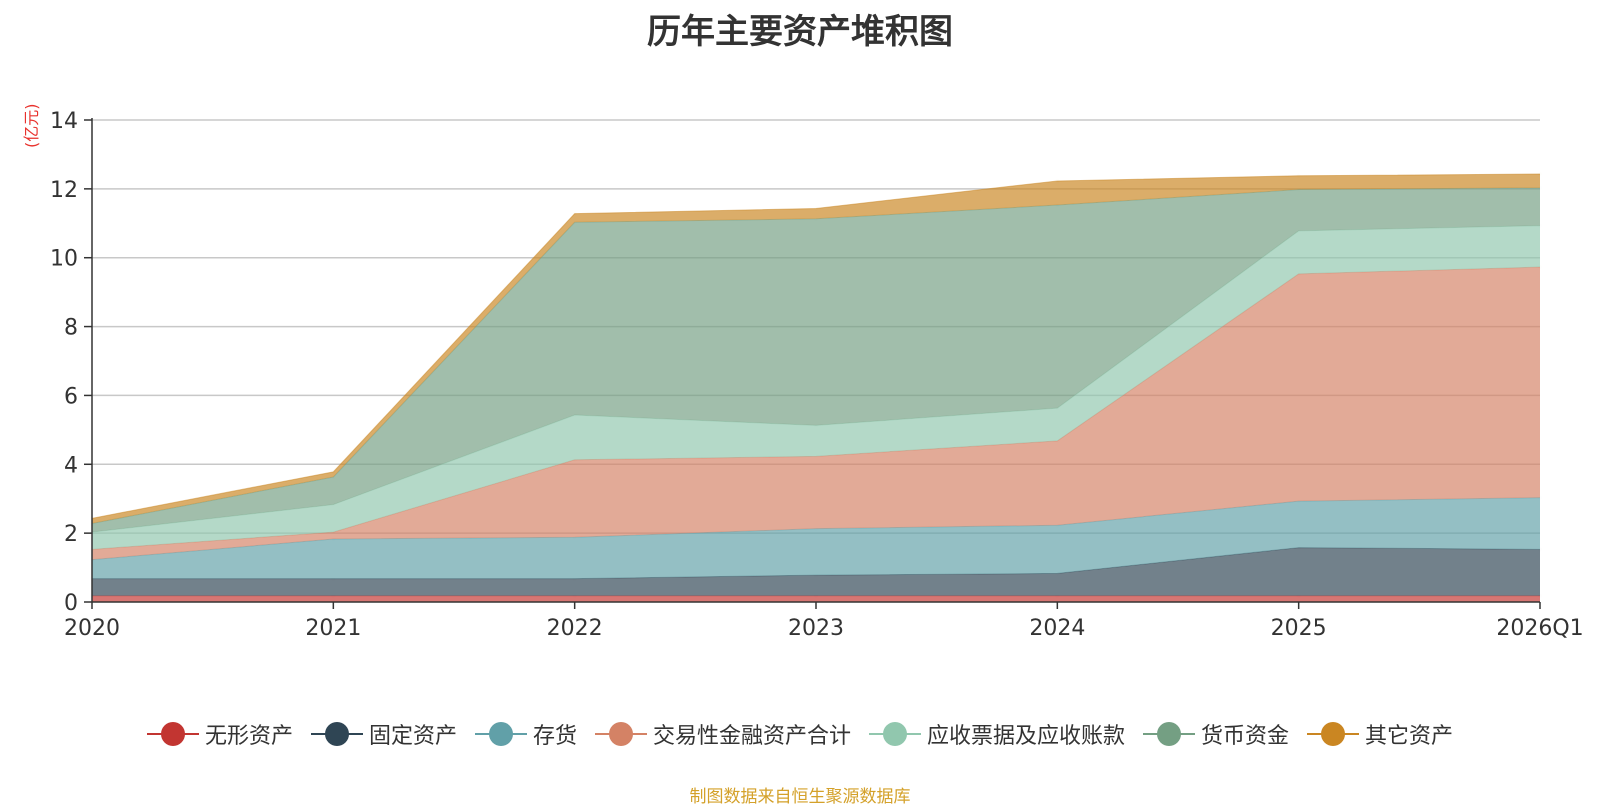 This screenshot has height=807, width=1600. I want to click on y-tick-label: 12, so click(64, 190).